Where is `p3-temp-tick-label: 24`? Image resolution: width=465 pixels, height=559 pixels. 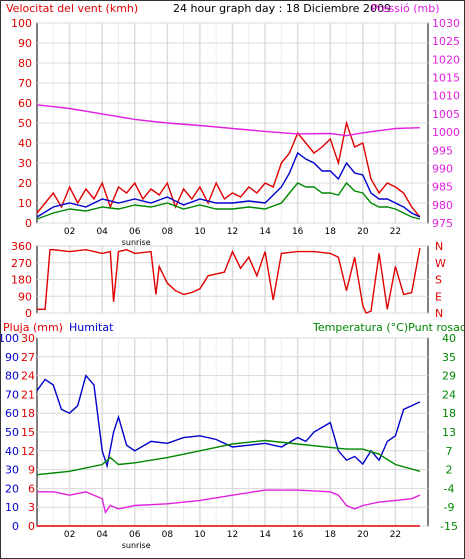 p3-temp-tick-label: 24 is located at coordinates (449, 394).